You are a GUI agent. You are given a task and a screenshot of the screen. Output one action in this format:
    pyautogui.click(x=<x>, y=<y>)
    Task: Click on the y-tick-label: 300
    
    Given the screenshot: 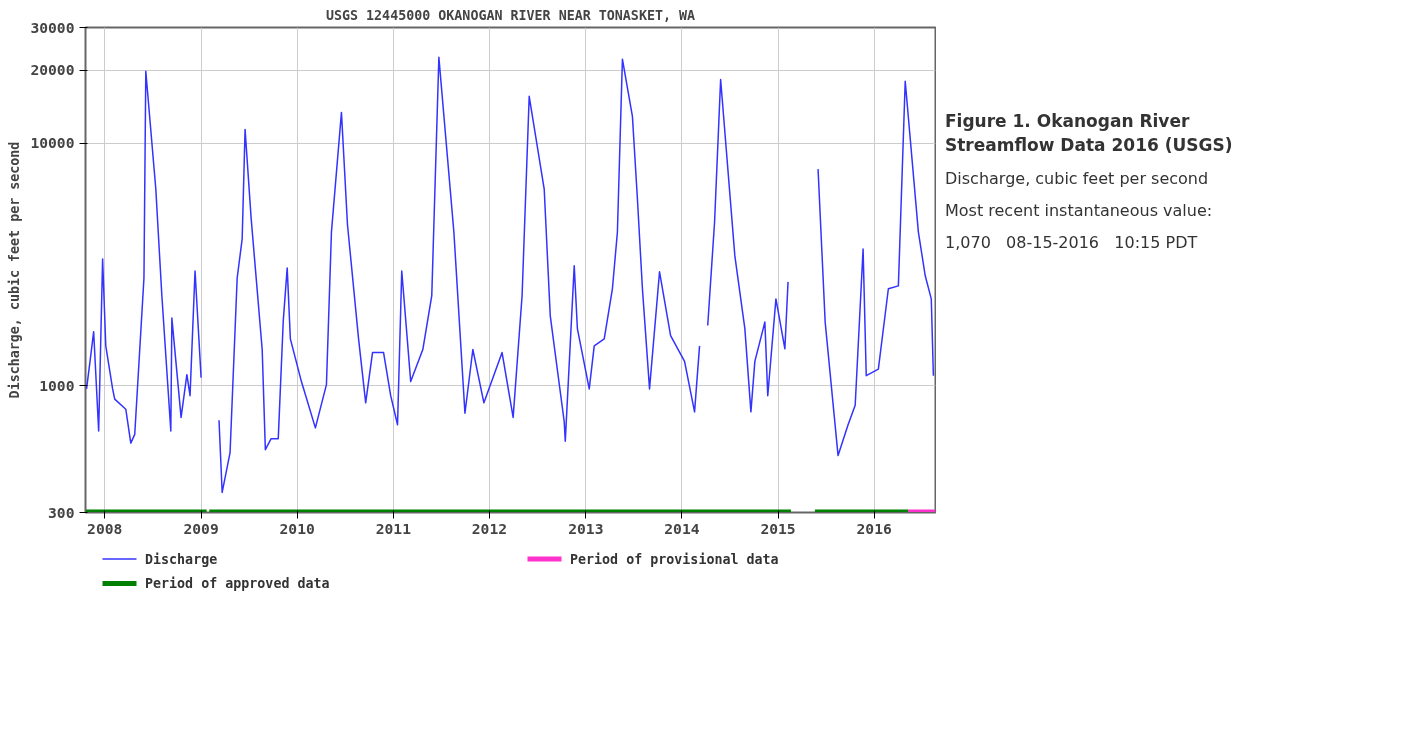 What is the action you would take?
    pyautogui.click(x=61, y=512)
    